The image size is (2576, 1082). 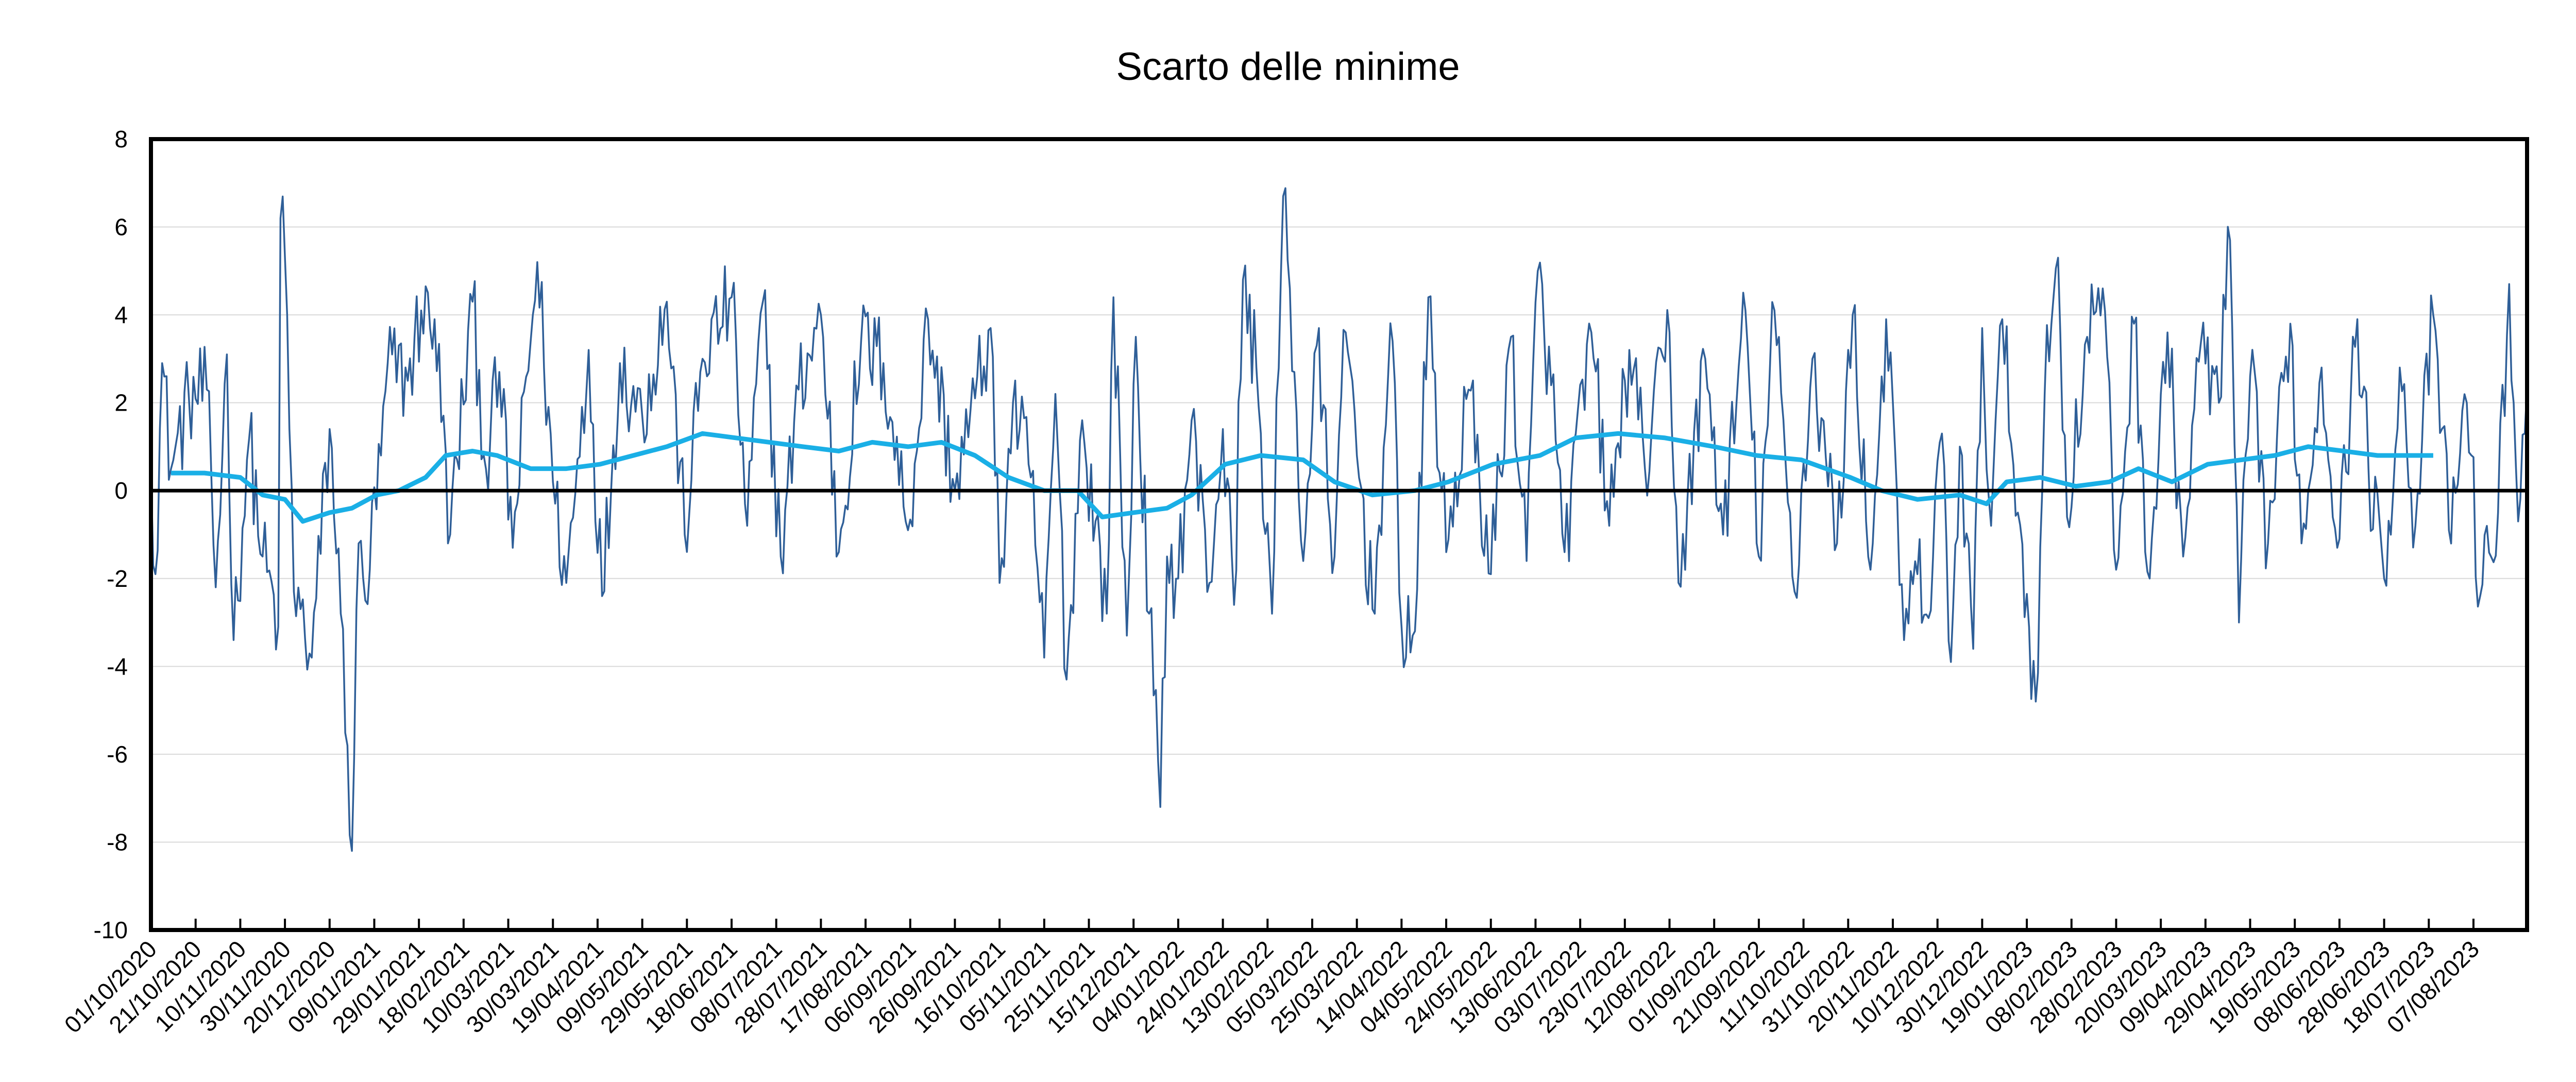 I want to click on y-tick-label: 2, so click(x=121, y=403).